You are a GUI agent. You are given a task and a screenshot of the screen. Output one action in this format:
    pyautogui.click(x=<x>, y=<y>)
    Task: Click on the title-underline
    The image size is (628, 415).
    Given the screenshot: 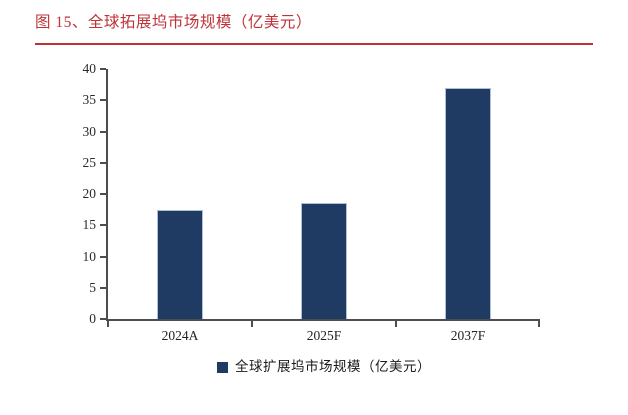 What is the action you would take?
    pyautogui.click(x=314, y=44)
    